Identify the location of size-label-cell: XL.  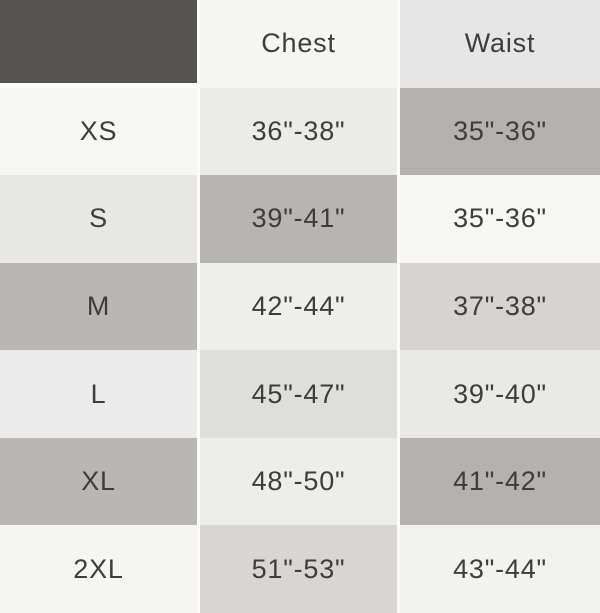
(98, 481).